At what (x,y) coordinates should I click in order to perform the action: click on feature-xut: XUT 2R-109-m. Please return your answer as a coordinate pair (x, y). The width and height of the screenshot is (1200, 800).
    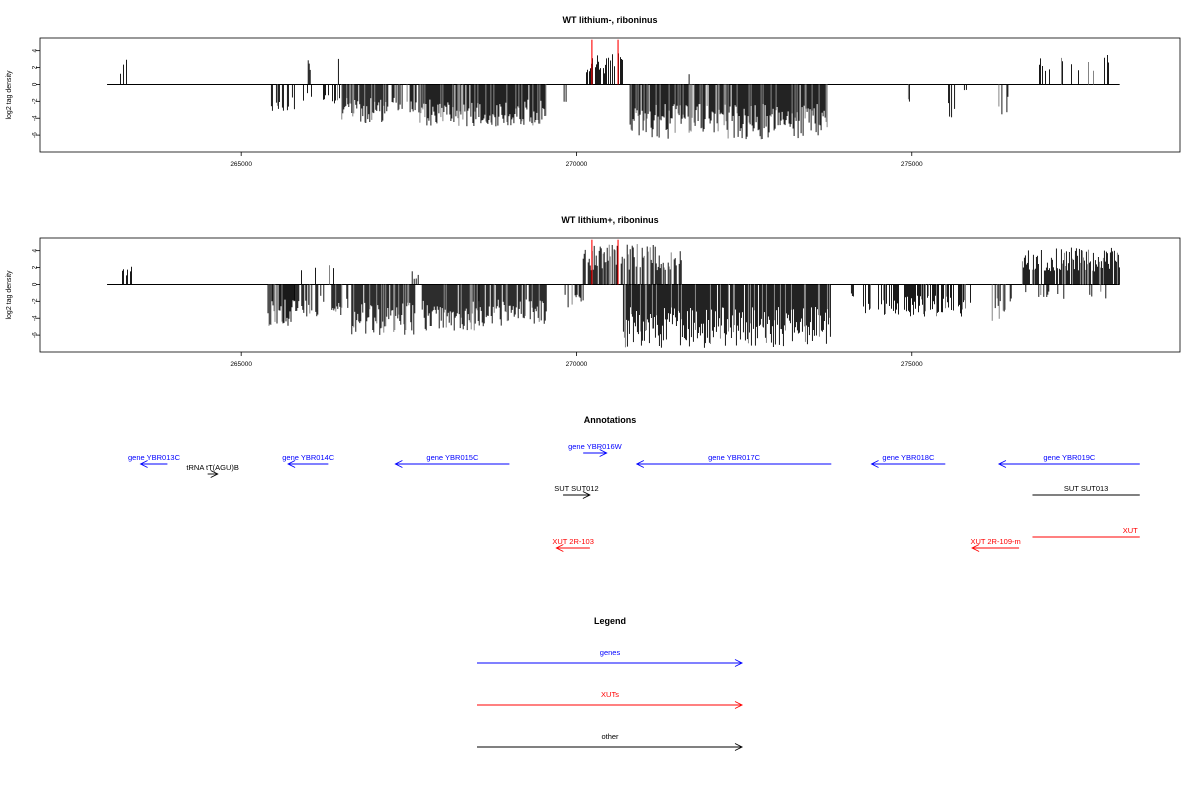
    Looking at the image, I should click on (995, 544).